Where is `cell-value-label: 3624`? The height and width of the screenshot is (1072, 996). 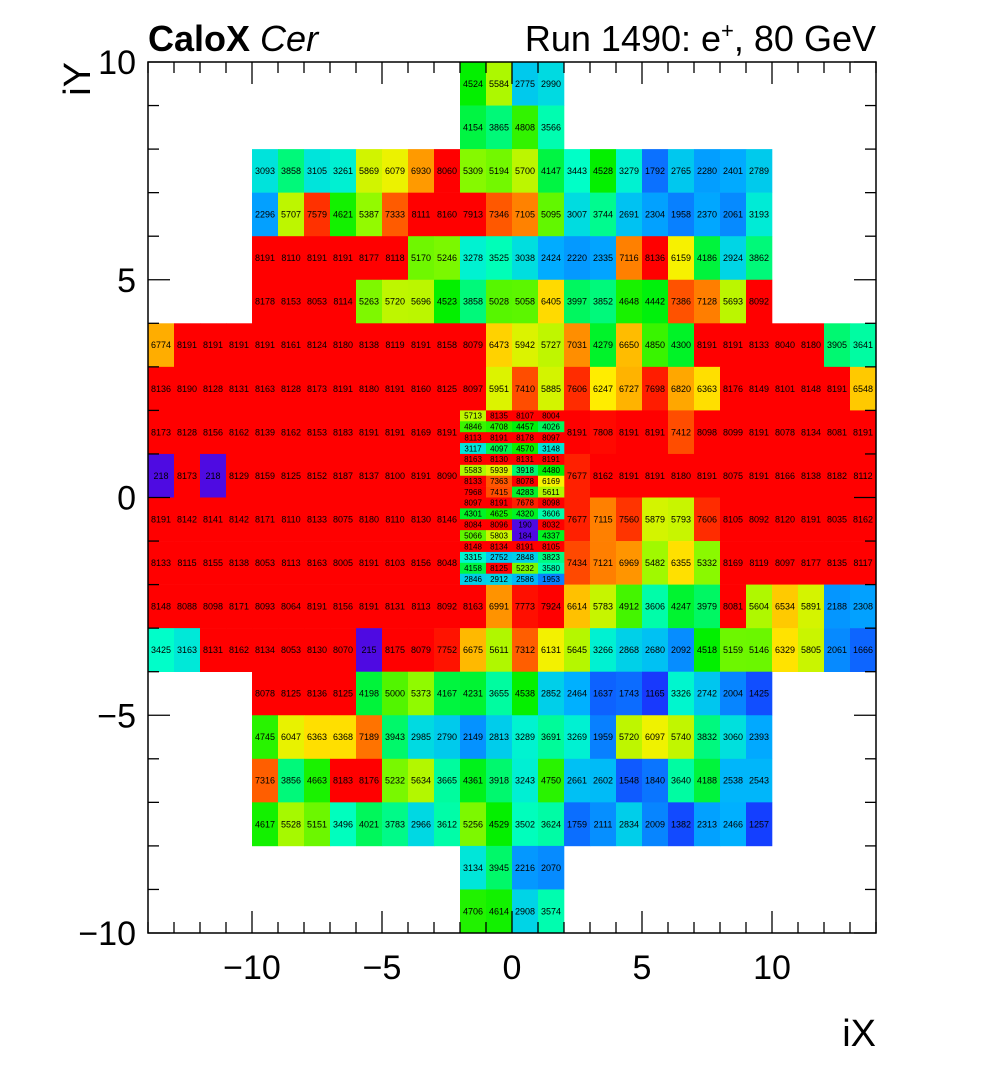 cell-value-label: 3624 is located at coordinates (551, 824).